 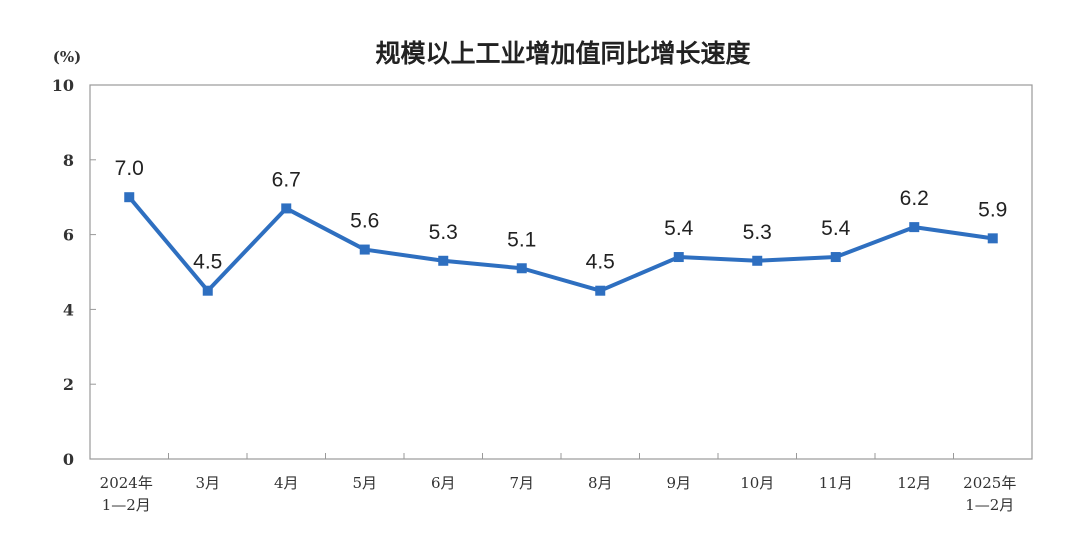 I want to click on x-tick-label: 10月, so click(x=757, y=483).